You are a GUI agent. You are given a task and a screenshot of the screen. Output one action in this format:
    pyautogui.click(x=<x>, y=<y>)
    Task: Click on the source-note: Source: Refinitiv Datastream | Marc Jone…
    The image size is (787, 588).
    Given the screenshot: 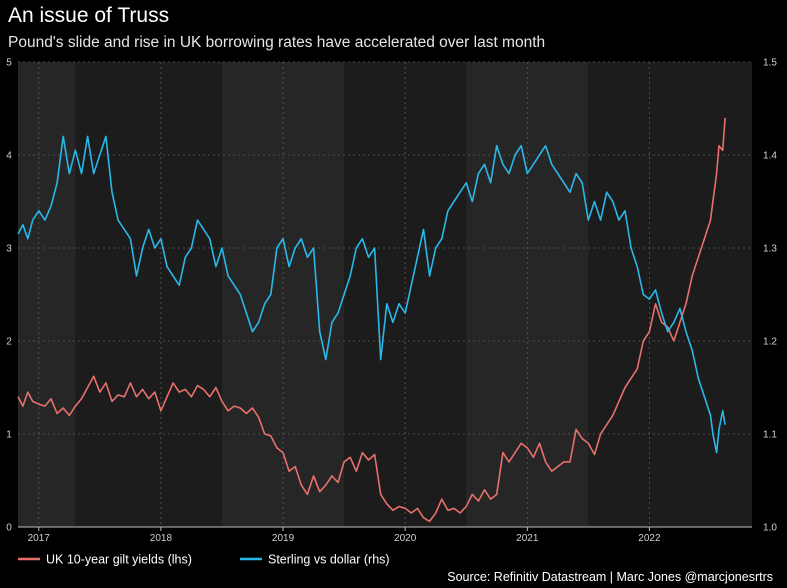 What is the action you would take?
    pyautogui.click(x=610, y=577)
    